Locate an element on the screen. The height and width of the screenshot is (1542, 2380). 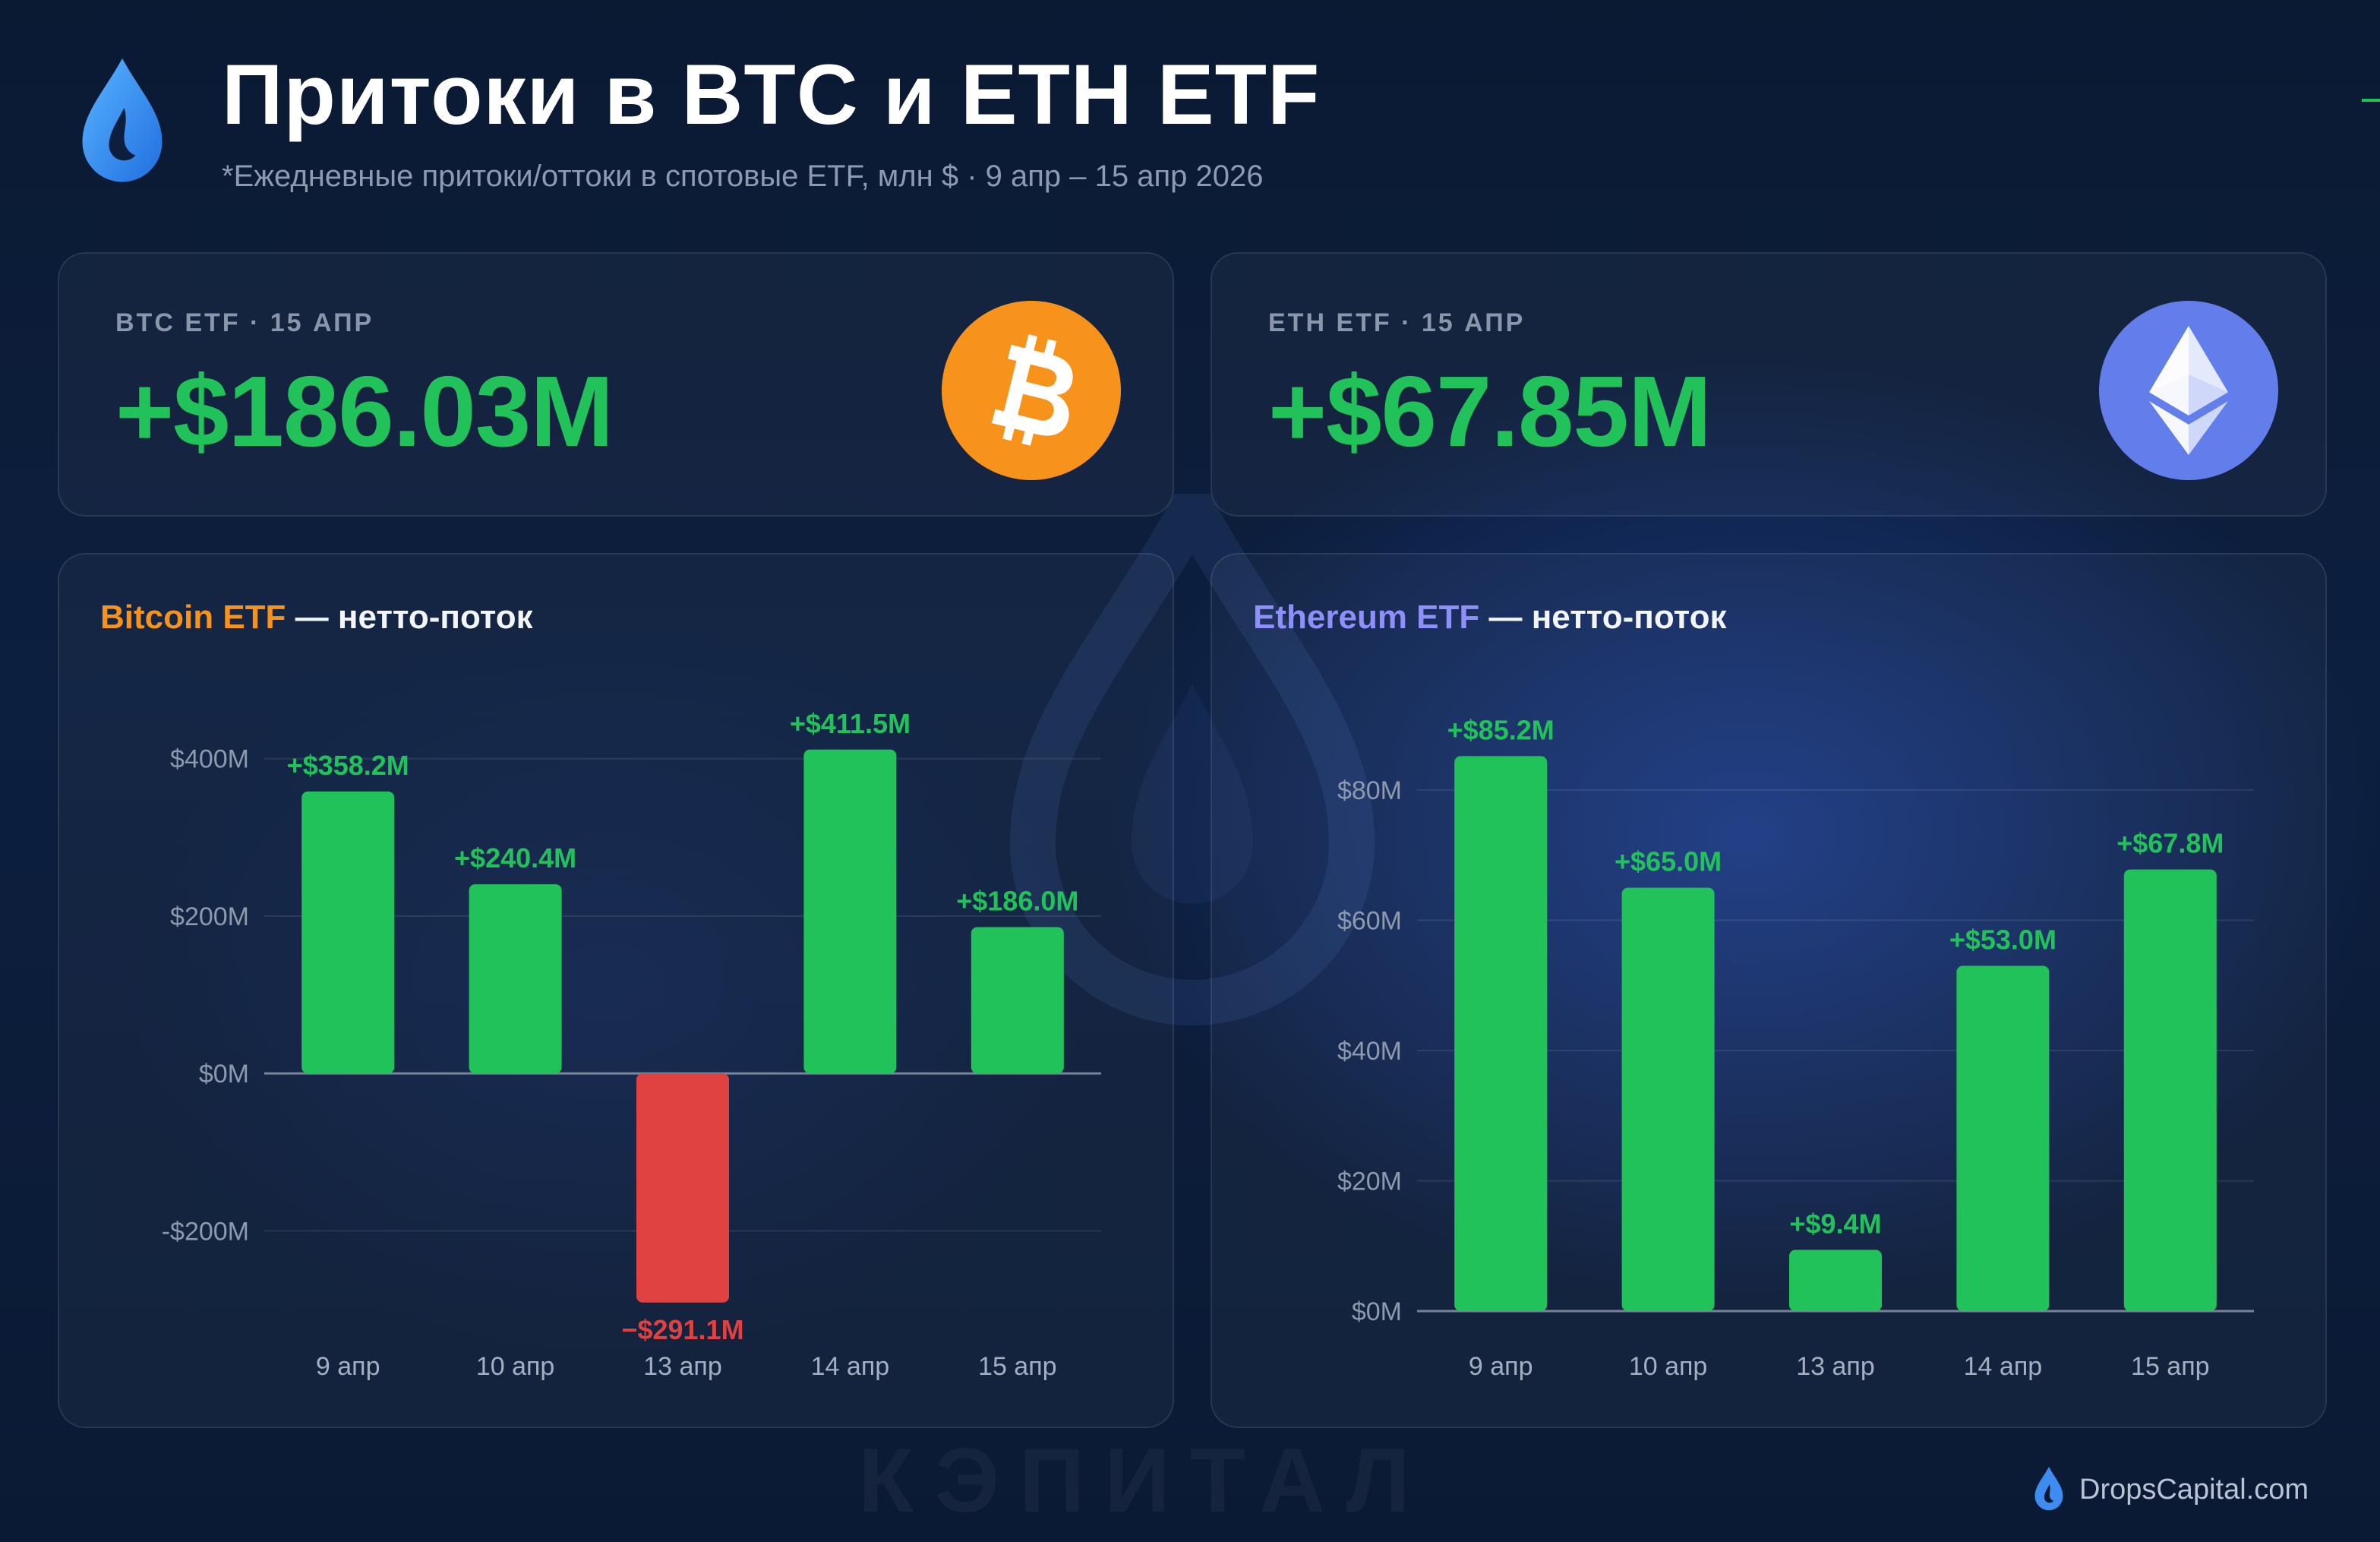
btc-ytick-label: $200M is located at coordinates (209, 917).